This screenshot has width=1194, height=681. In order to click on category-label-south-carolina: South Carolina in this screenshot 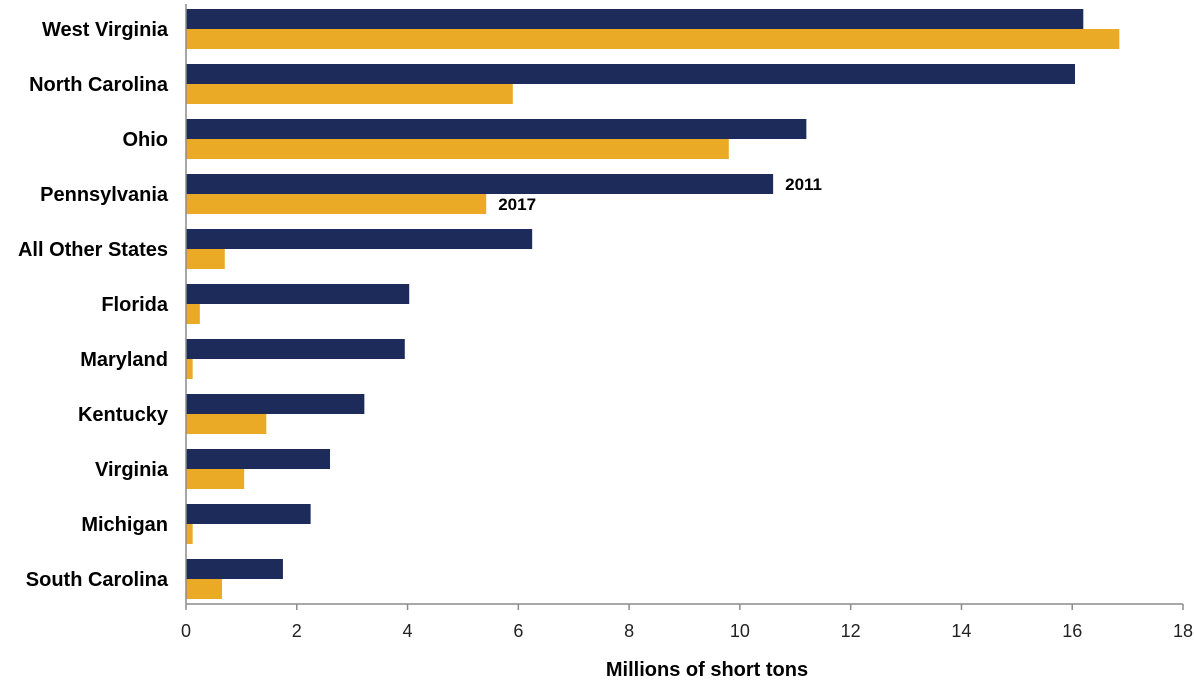, I will do `click(97, 580)`.